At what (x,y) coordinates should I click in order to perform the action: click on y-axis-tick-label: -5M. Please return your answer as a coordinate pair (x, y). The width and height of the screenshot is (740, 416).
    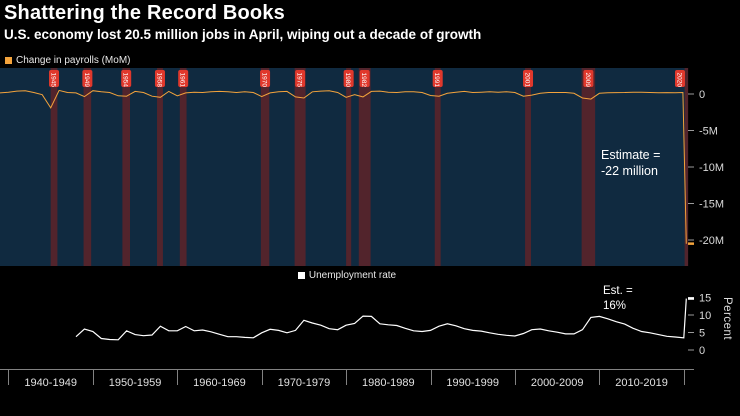
    Looking at the image, I should click on (708, 132).